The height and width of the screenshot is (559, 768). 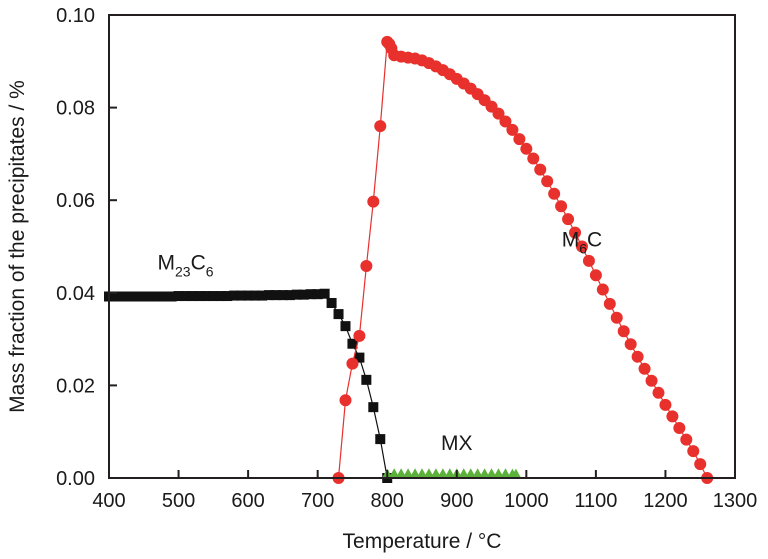 I want to click on x-tick-label: 700, so click(x=317, y=501).